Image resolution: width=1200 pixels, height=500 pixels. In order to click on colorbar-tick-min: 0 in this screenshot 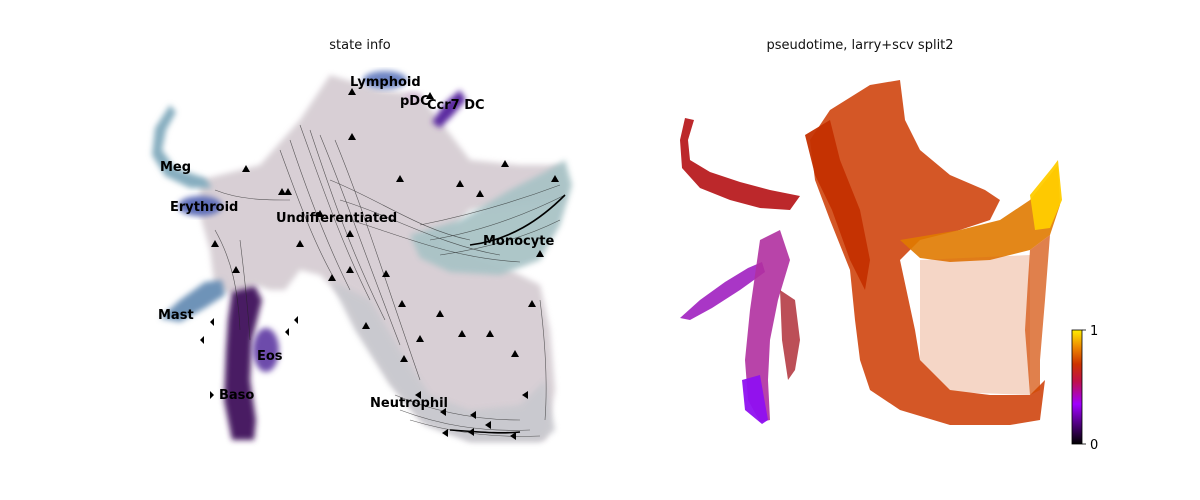, I will do `click(1094, 445)`.